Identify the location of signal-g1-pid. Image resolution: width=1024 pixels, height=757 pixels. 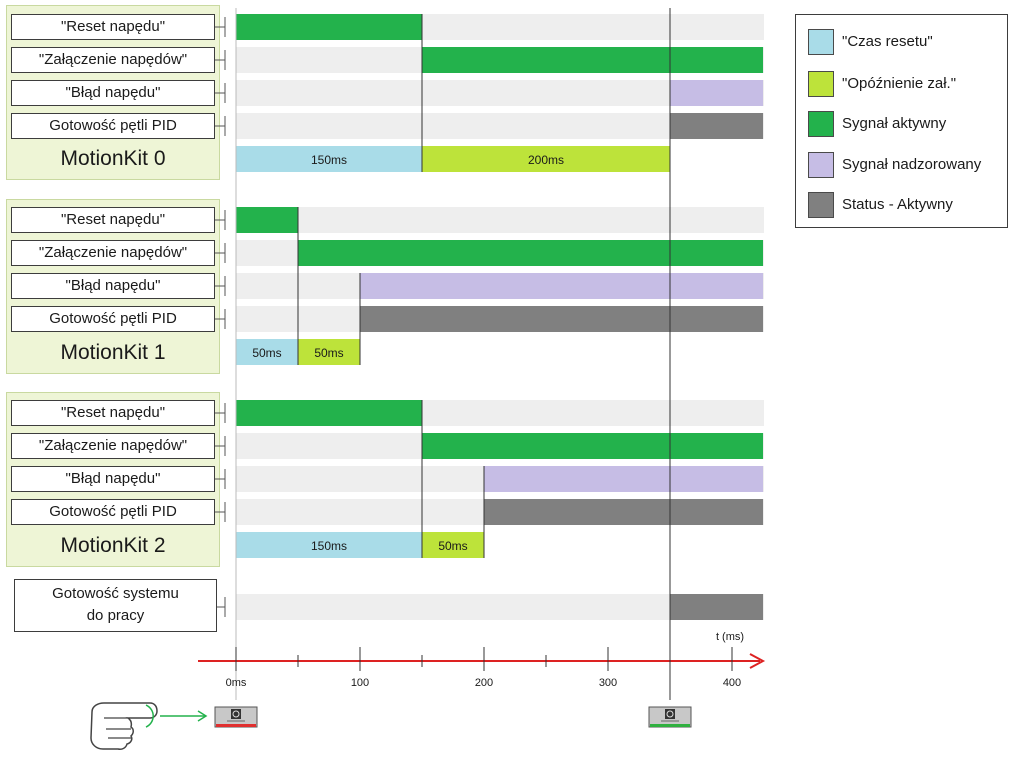
(561, 319).